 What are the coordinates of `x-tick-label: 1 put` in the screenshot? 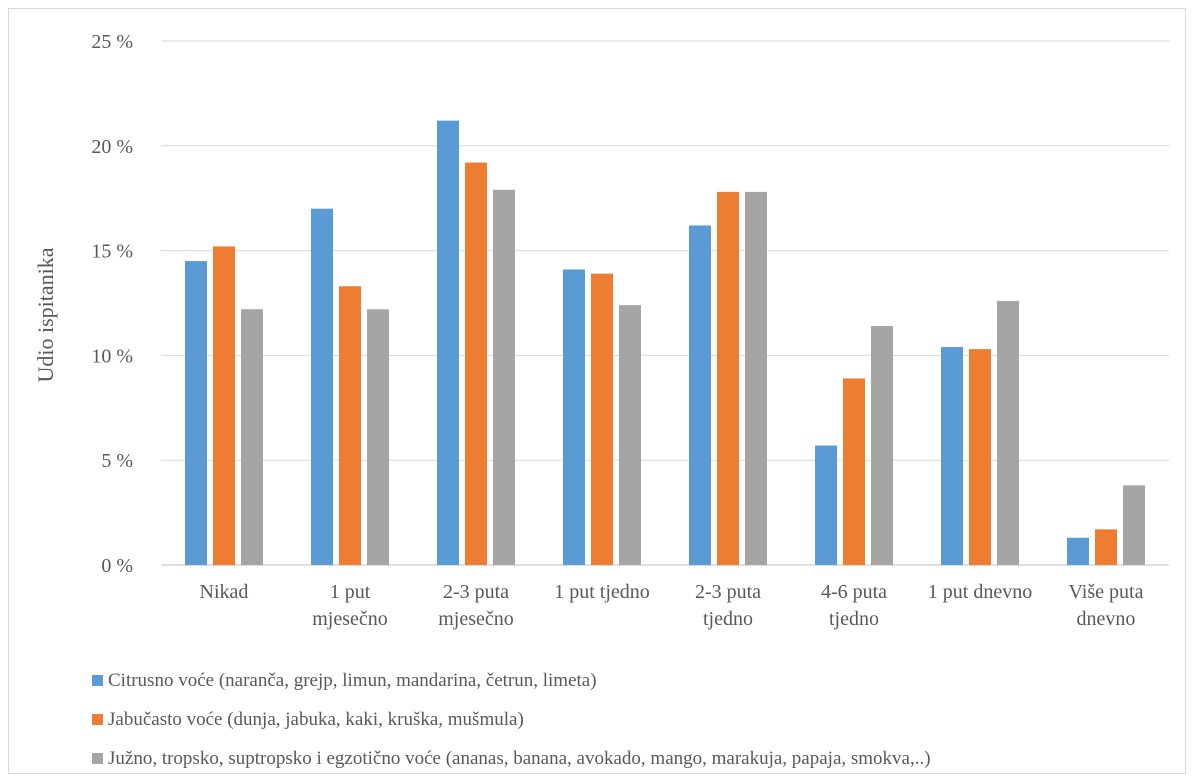 It's located at (350, 592).